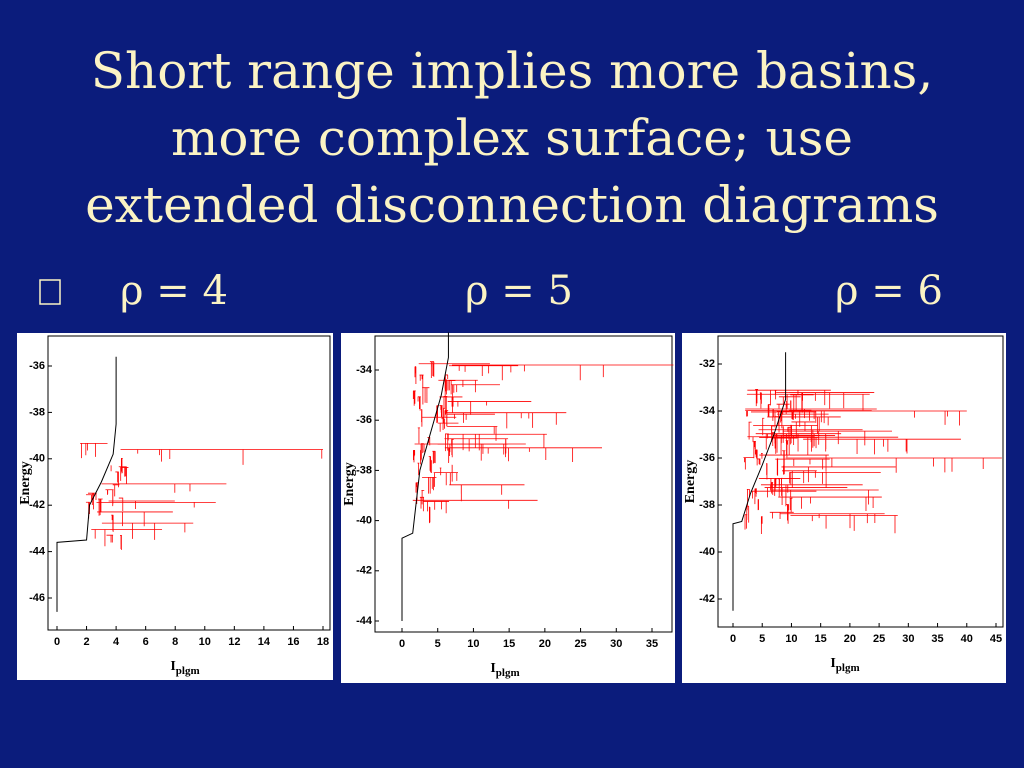 The image size is (1024, 768). What do you see at coordinates (50, 292) in the screenshot?
I see `bullet` at bounding box center [50, 292].